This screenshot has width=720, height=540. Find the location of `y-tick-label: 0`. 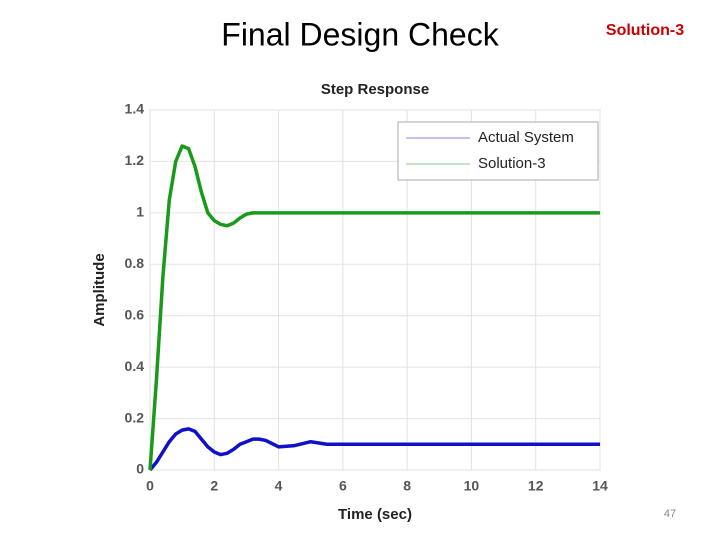

y-tick-label: 0 is located at coordinates (140, 469).